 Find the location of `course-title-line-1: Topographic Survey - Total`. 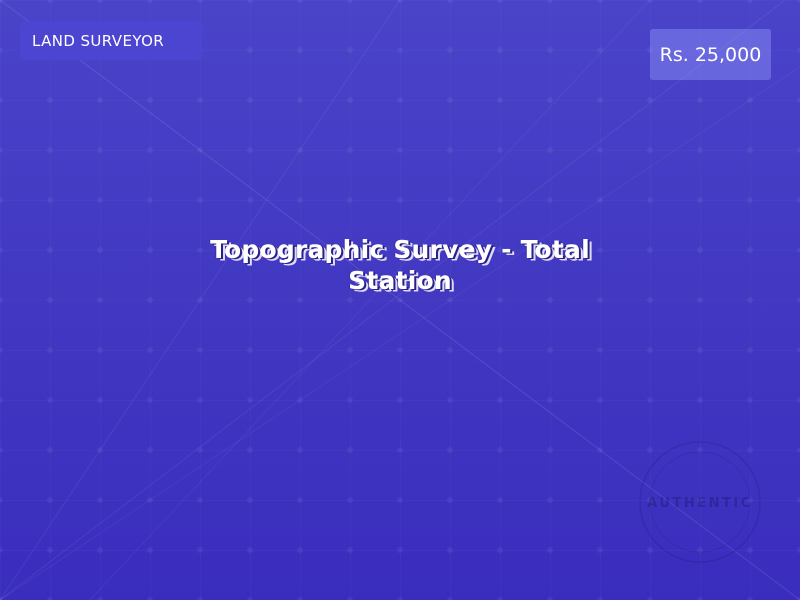

course-title-line-1: Topographic Survey - Total is located at coordinates (400, 249).